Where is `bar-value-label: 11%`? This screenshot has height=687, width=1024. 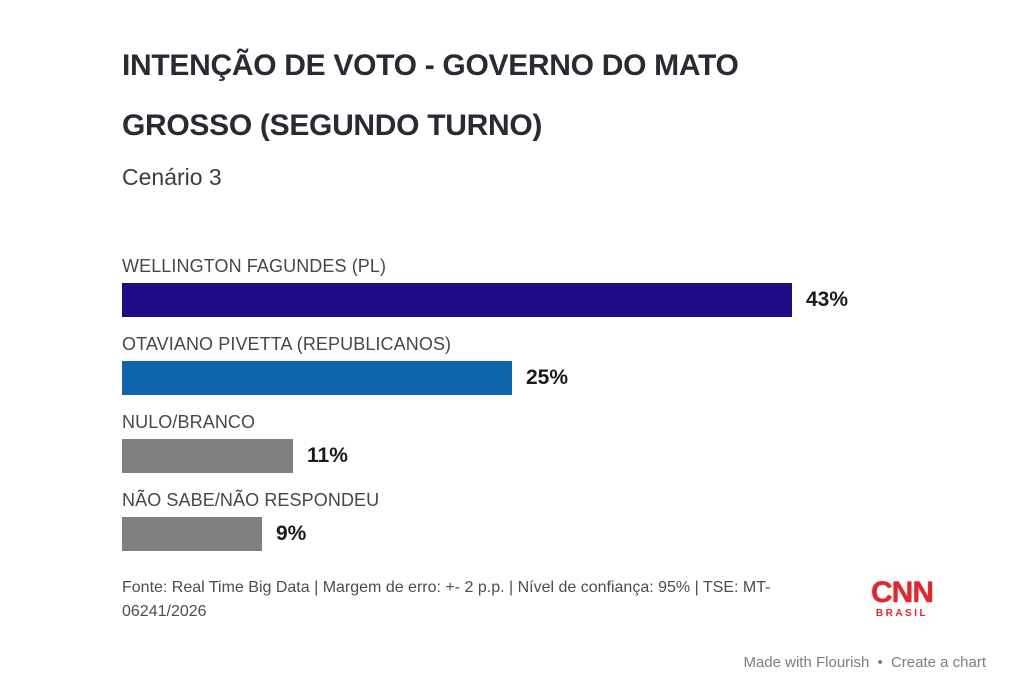
bar-value-label: 11% is located at coordinates (327, 455).